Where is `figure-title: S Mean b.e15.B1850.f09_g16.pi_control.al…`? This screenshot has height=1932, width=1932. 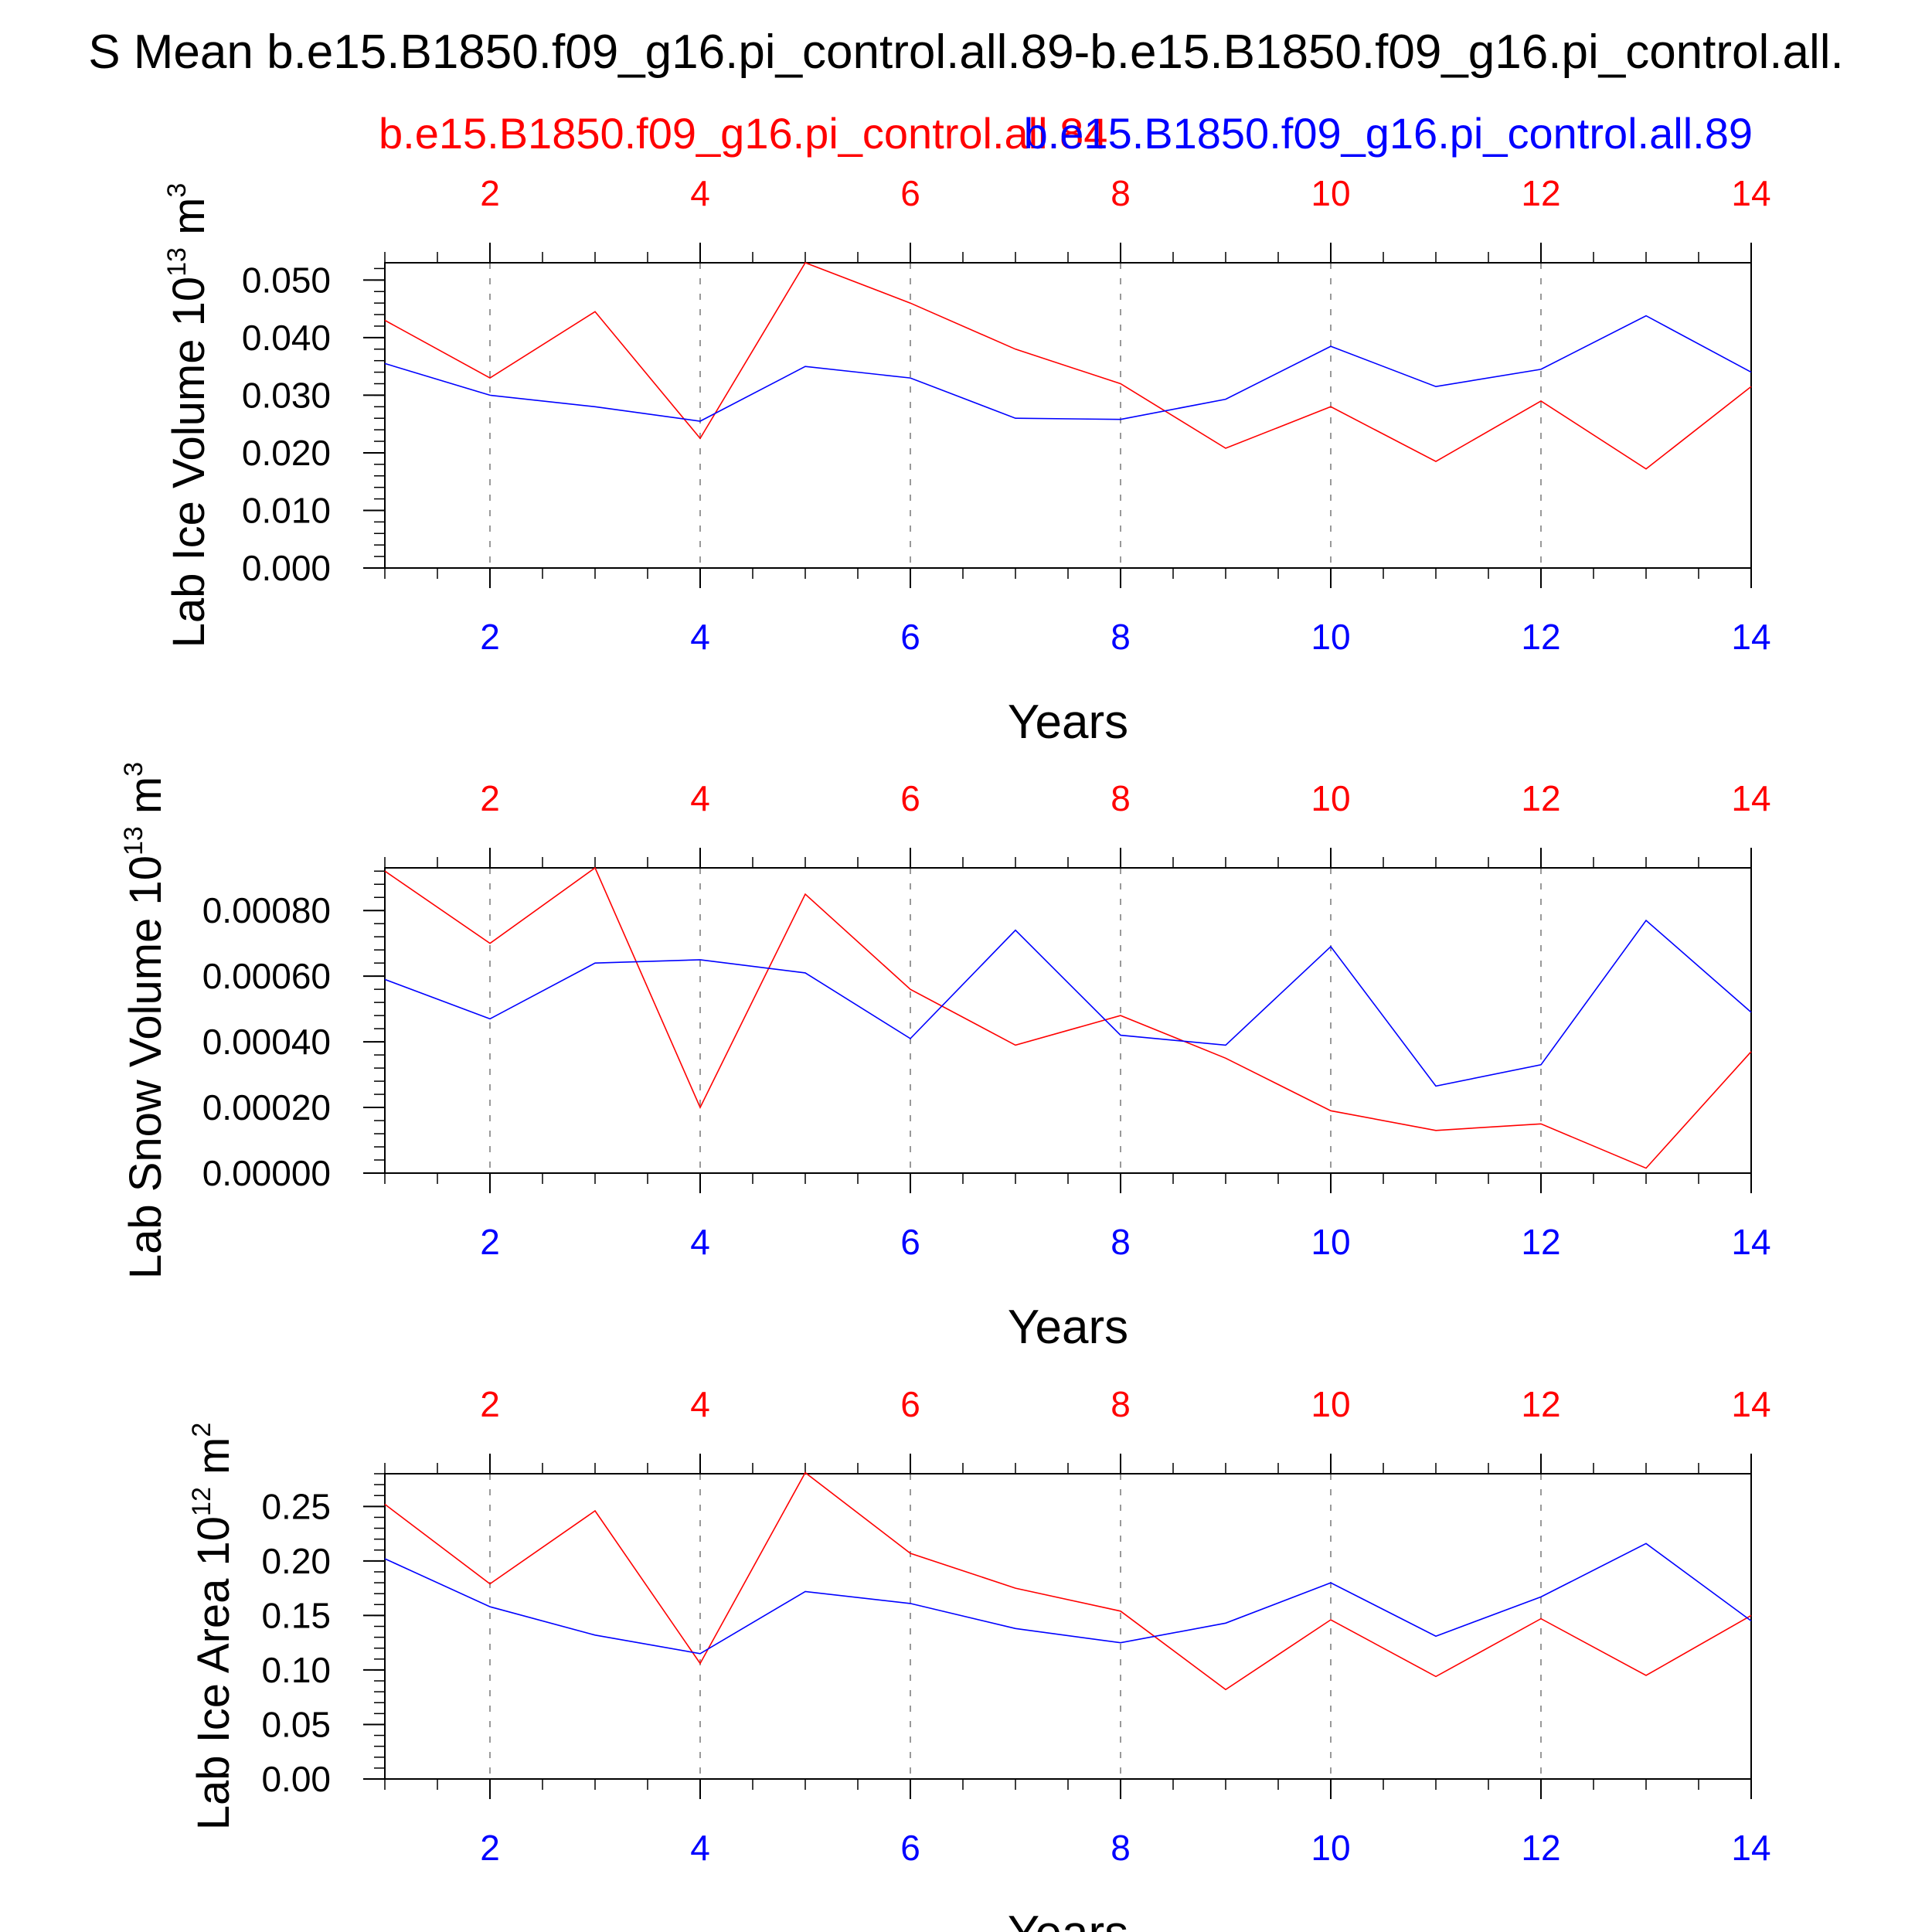 figure-title: S Mean b.e15.B1850.f09_g16.pi_control.al… is located at coordinates (966, 53).